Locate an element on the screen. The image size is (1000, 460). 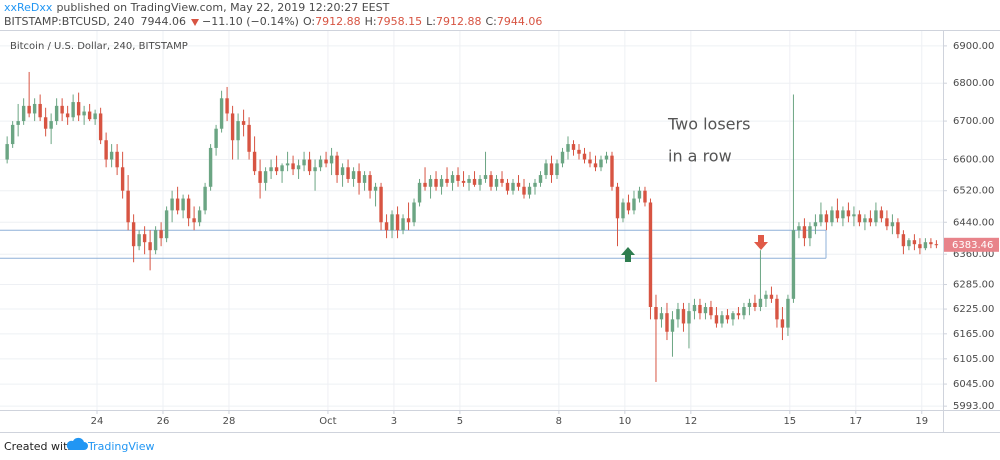
y-tick-label: 6800.00 is located at coordinates (973, 83).